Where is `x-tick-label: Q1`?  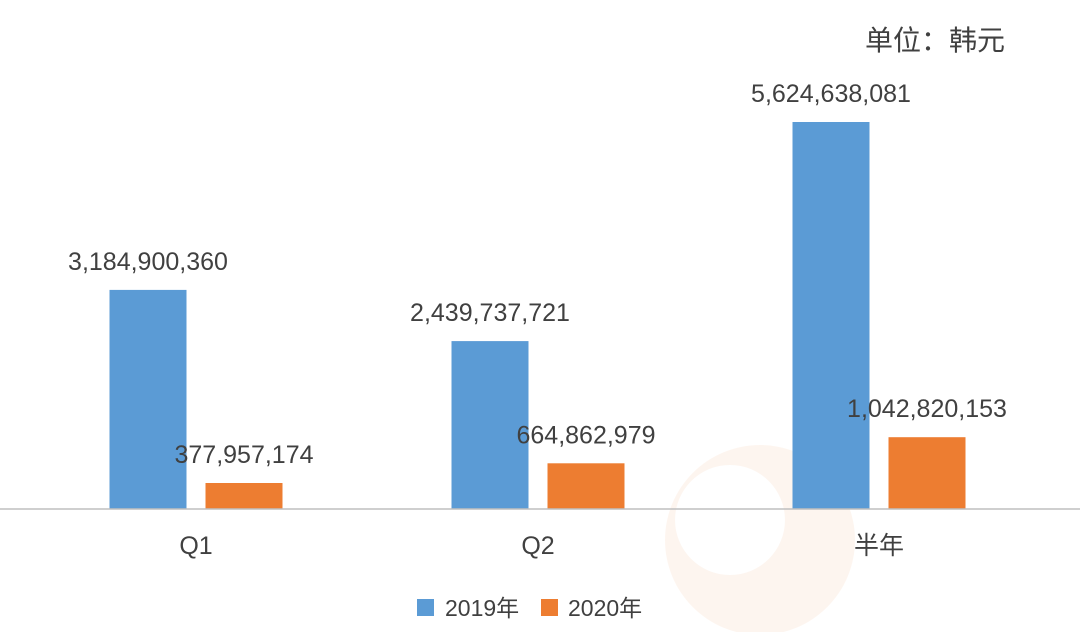 x-tick-label: Q1 is located at coordinates (195, 546).